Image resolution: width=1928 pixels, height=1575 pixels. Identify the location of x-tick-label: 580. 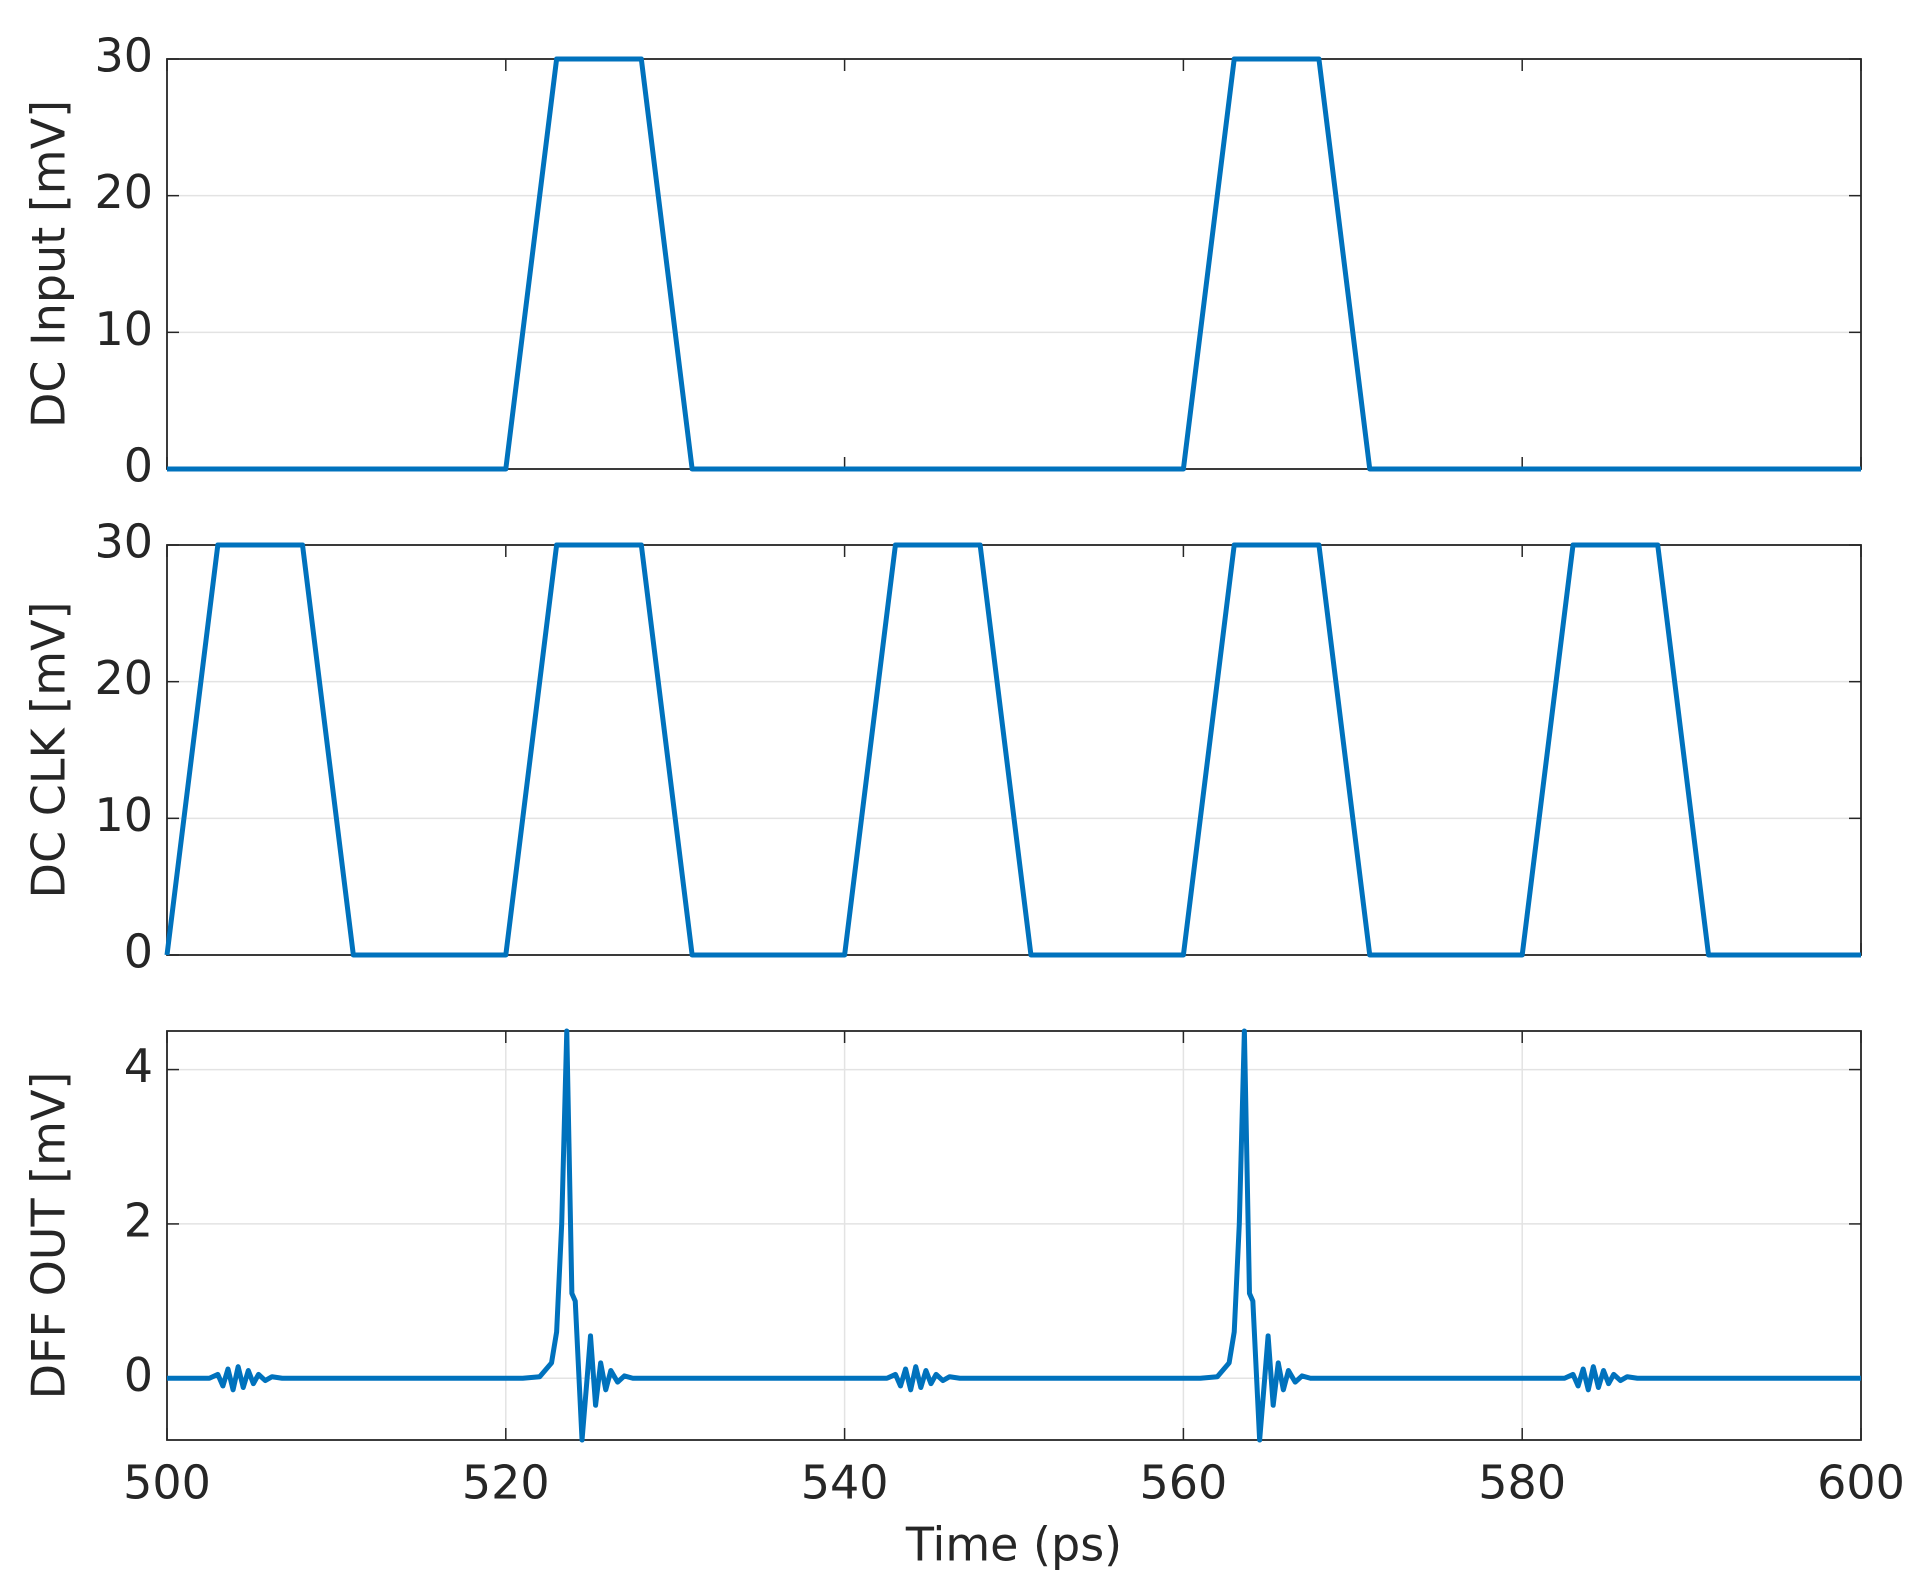
(1522, 1483).